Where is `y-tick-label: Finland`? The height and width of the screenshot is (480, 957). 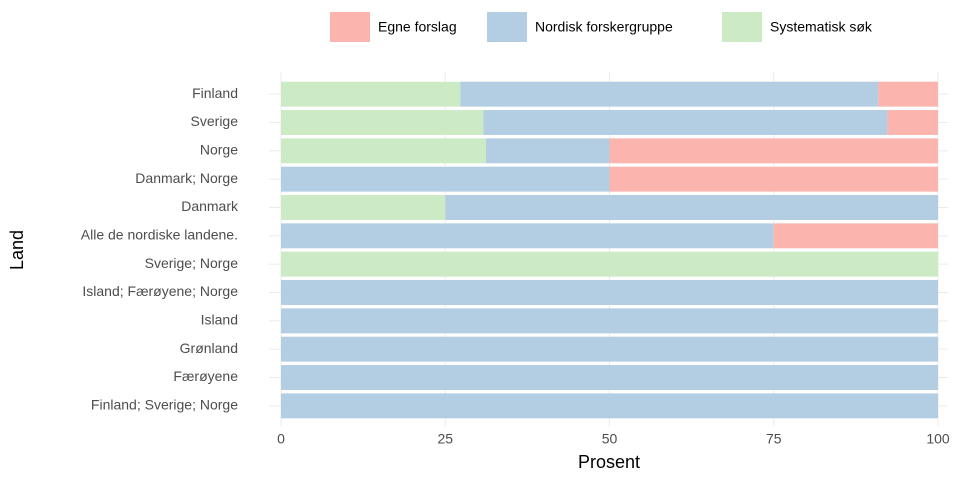 y-tick-label: Finland is located at coordinates (215, 93).